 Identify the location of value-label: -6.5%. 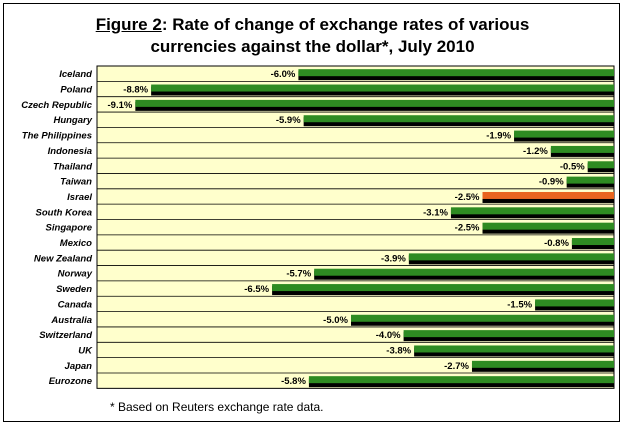
(256, 289).